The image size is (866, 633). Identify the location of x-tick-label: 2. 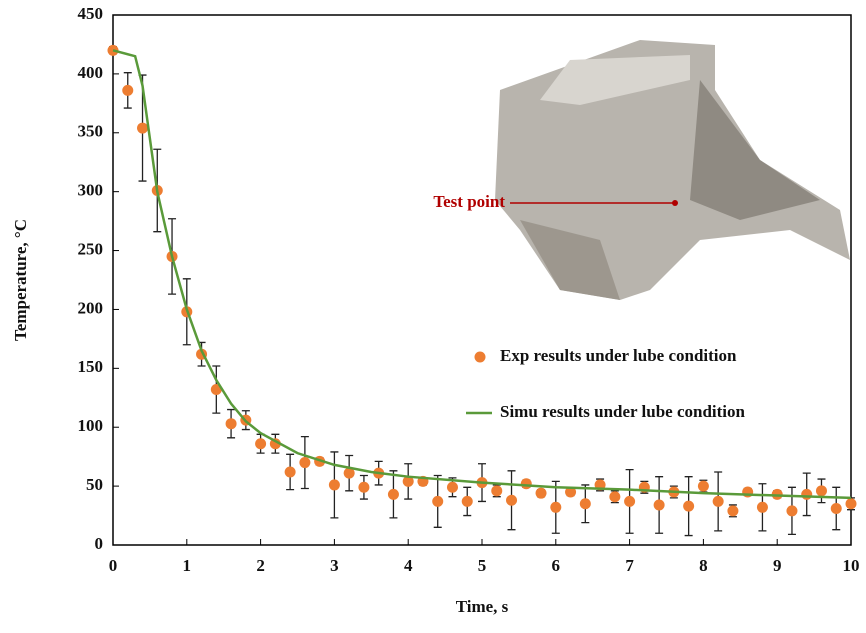
(260, 565).